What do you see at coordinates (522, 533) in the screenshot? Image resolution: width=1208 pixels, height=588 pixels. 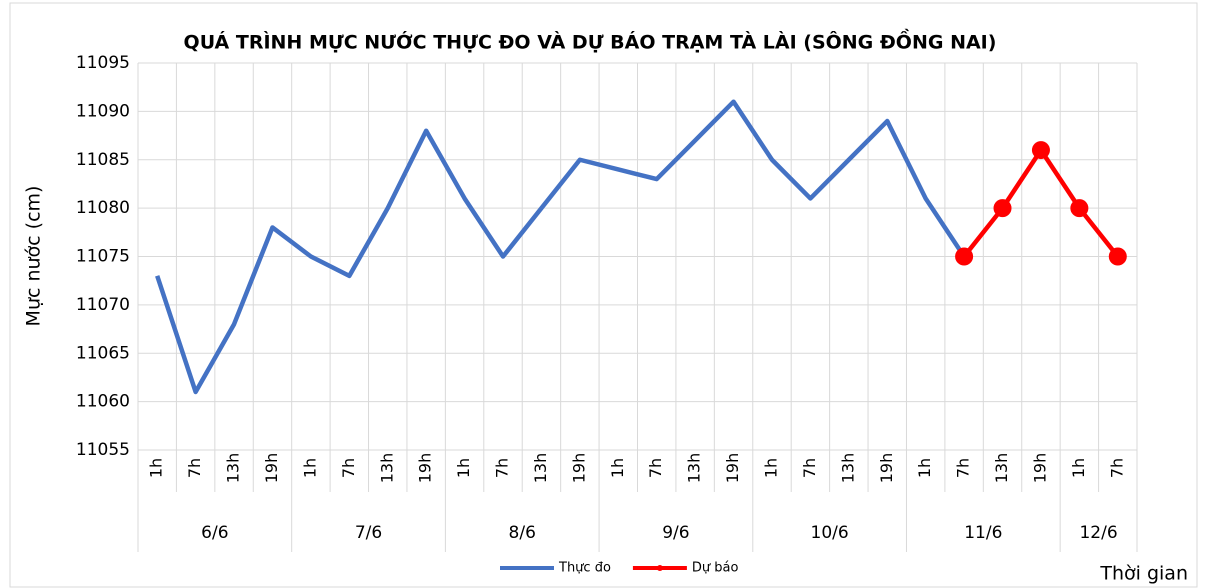 I see `x-group-label: 8/6` at bounding box center [522, 533].